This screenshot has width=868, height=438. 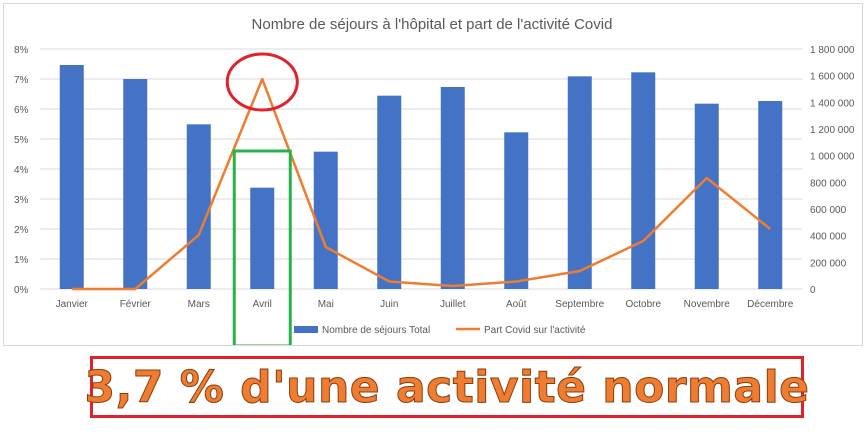 I want to click on x-tick-label: Mai, so click(x=326, y=304).